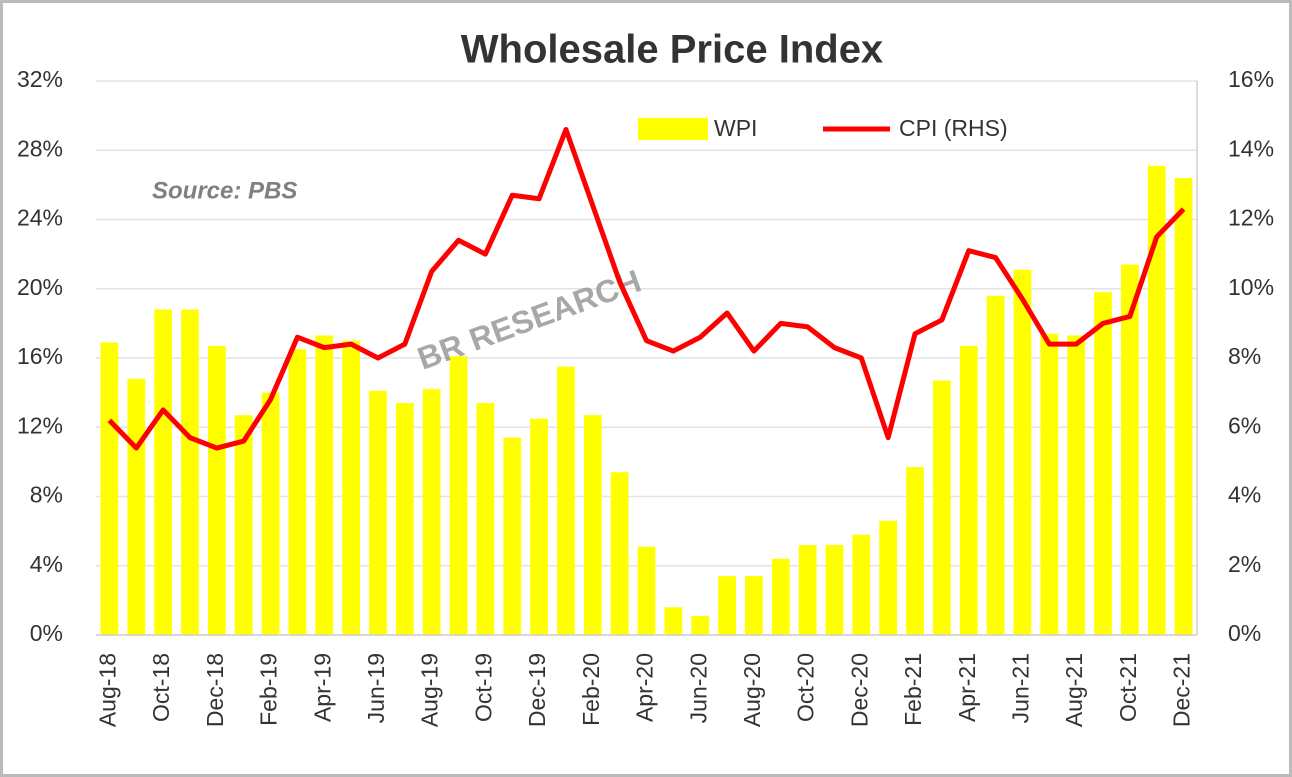 The height and width of the screenshot is (777, 1292). Describe the element at coordinates (1021, 688) in the screenshot. I see `x-tick-label: Jun-21` at that location.